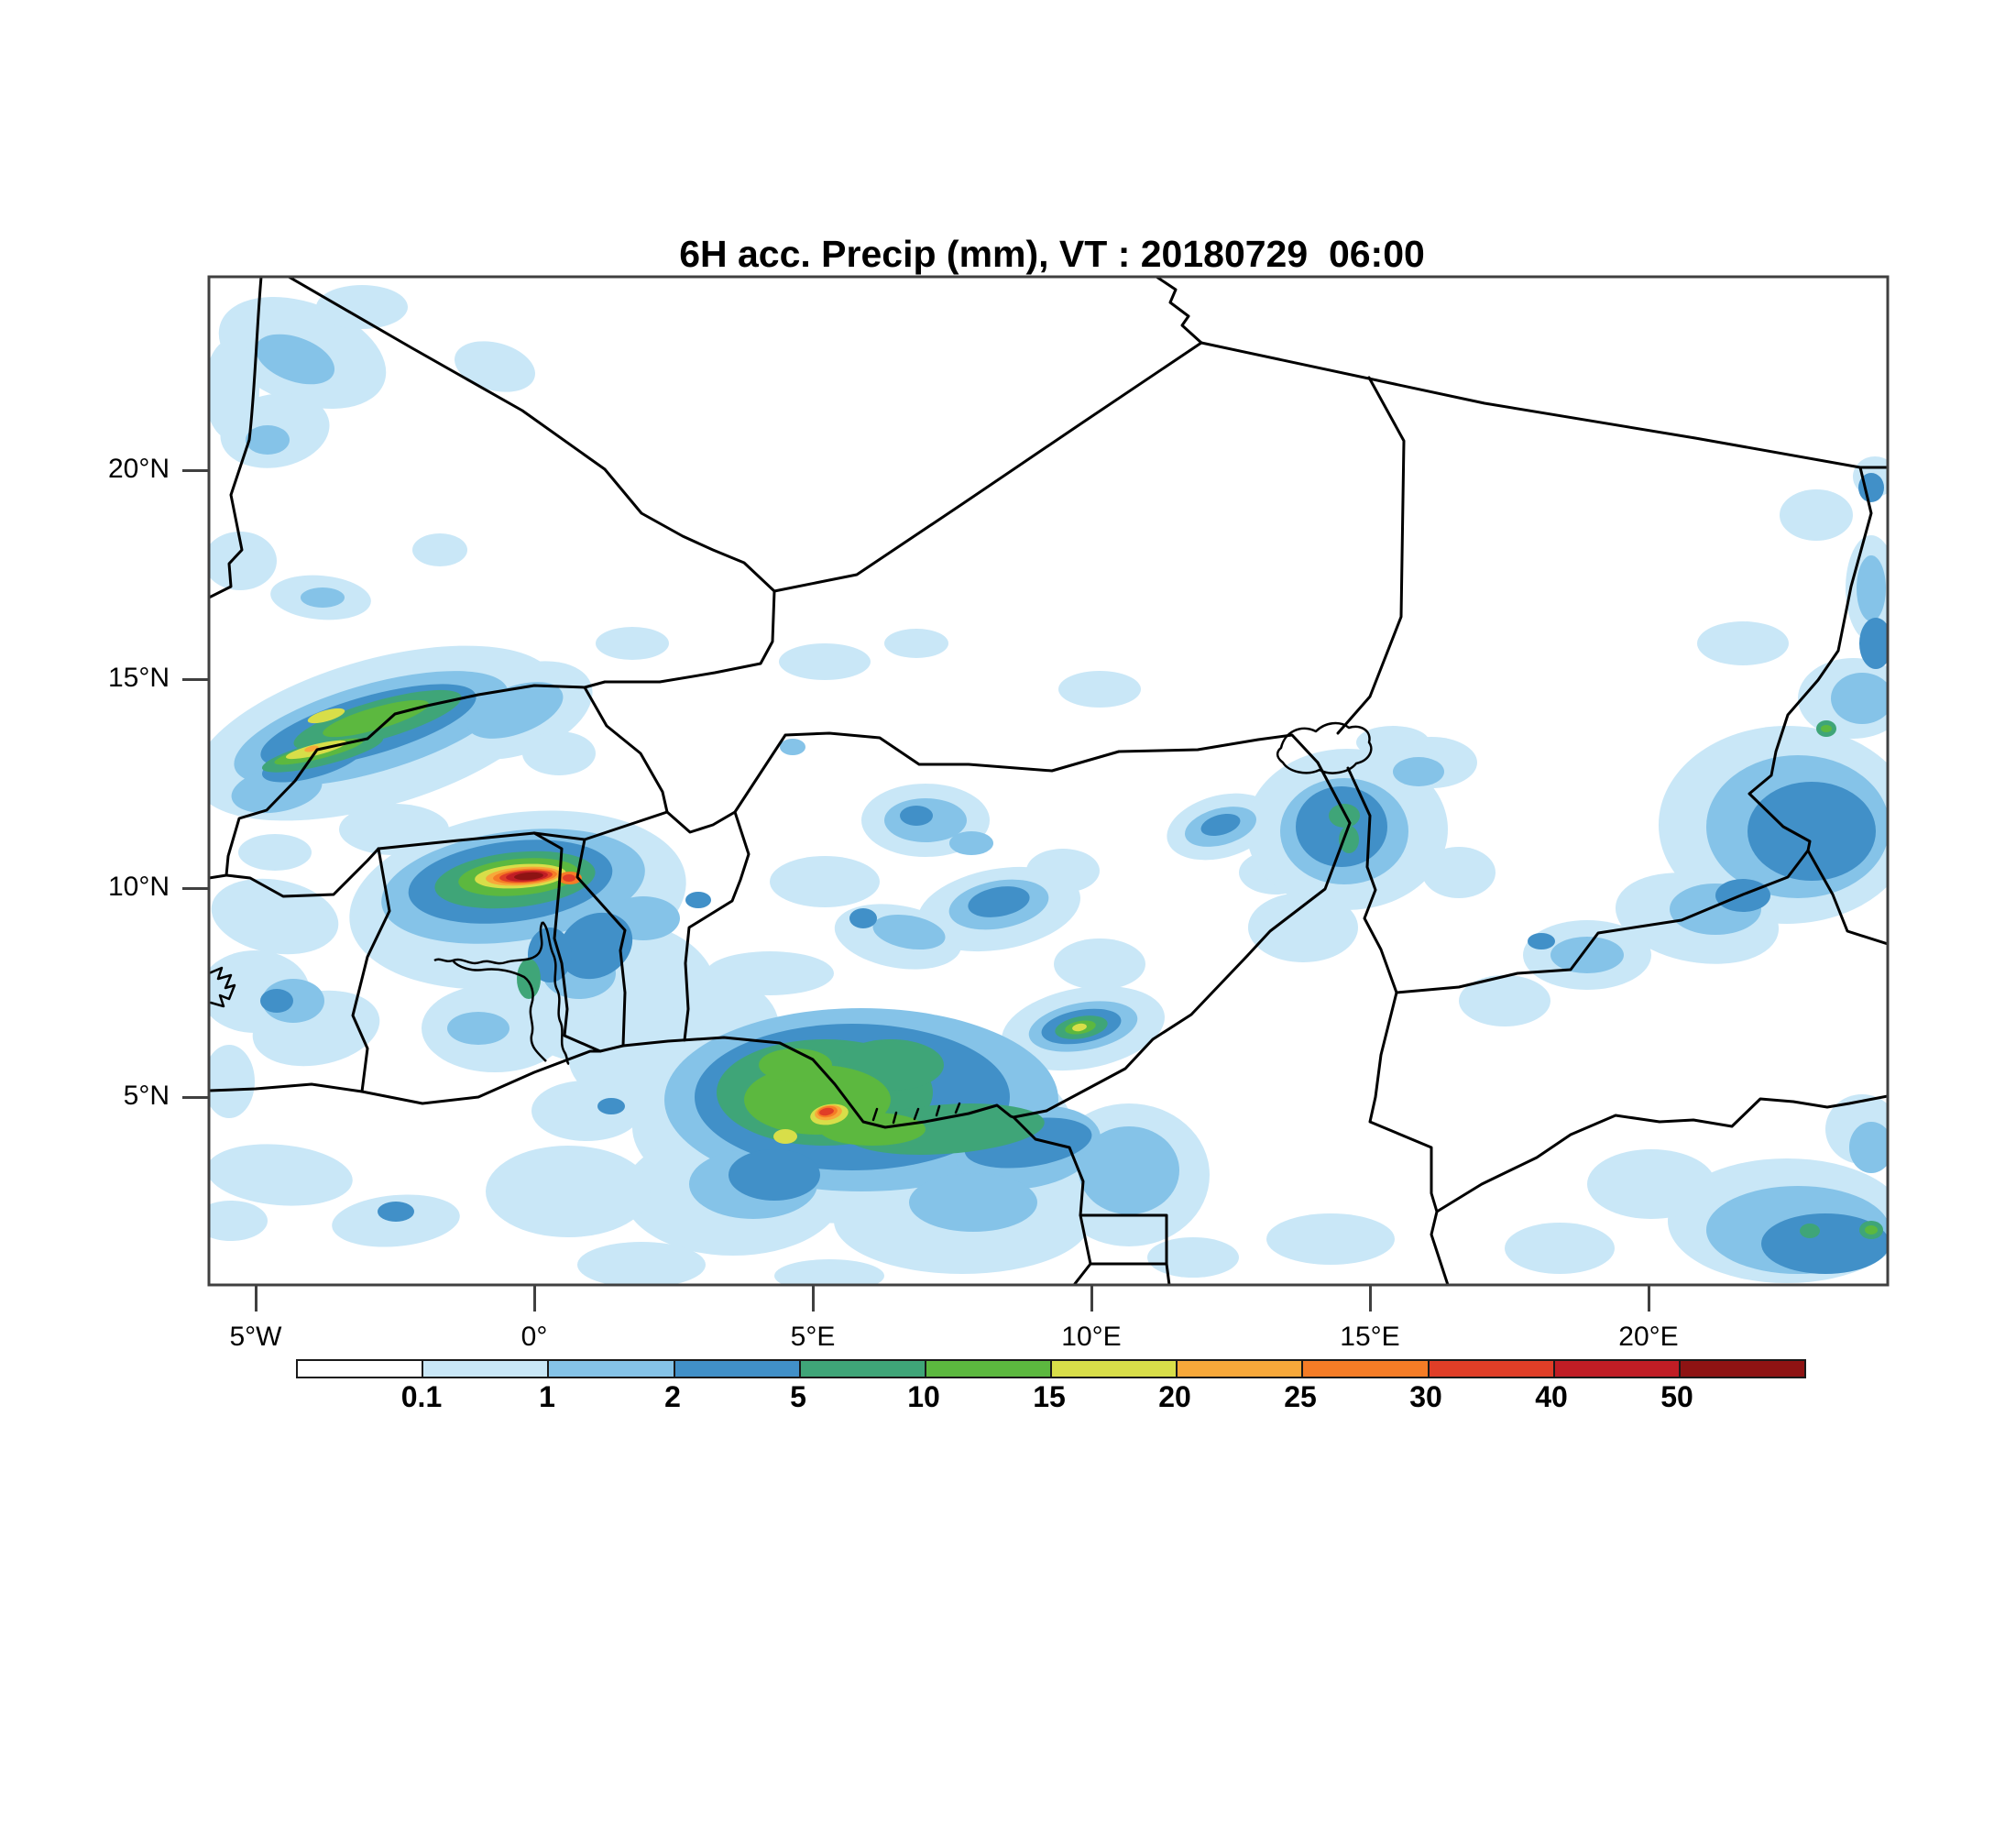 This screenshot has height=1833, width=2016. I want to click on border-togo-benin, so click(601, 943).